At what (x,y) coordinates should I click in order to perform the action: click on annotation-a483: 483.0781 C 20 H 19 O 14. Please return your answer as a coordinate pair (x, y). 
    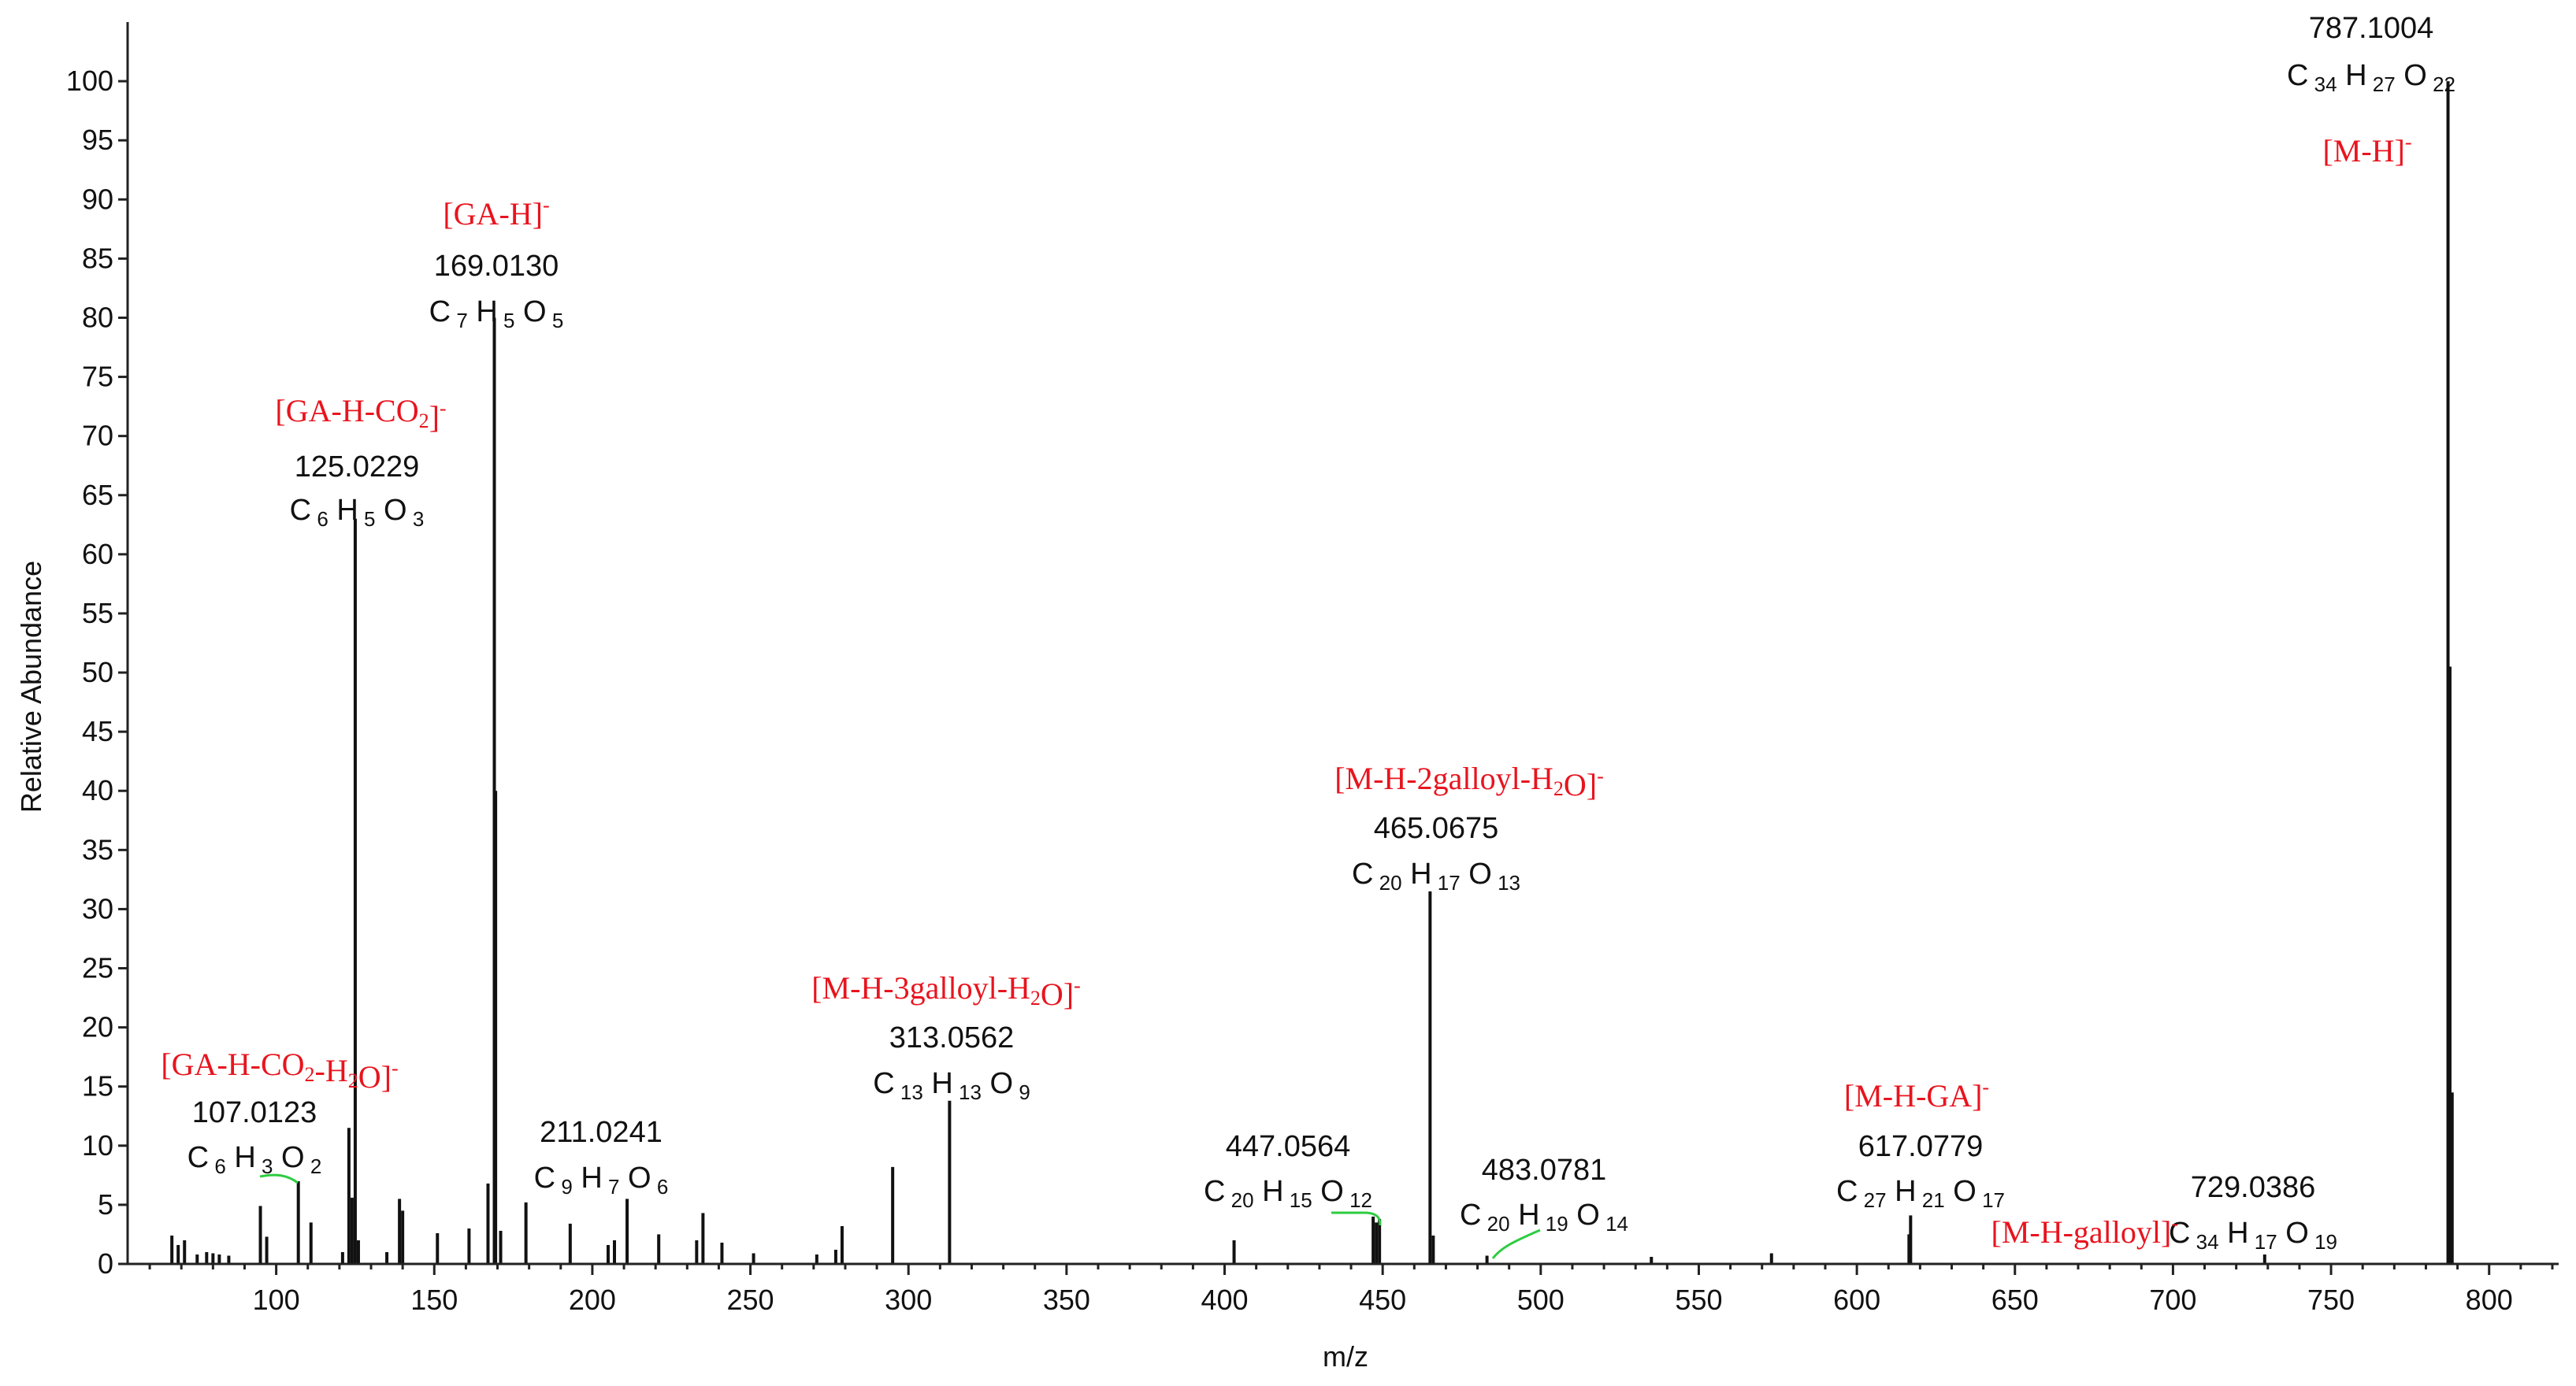
    Looking at the image, I should click on (1544, 1195).